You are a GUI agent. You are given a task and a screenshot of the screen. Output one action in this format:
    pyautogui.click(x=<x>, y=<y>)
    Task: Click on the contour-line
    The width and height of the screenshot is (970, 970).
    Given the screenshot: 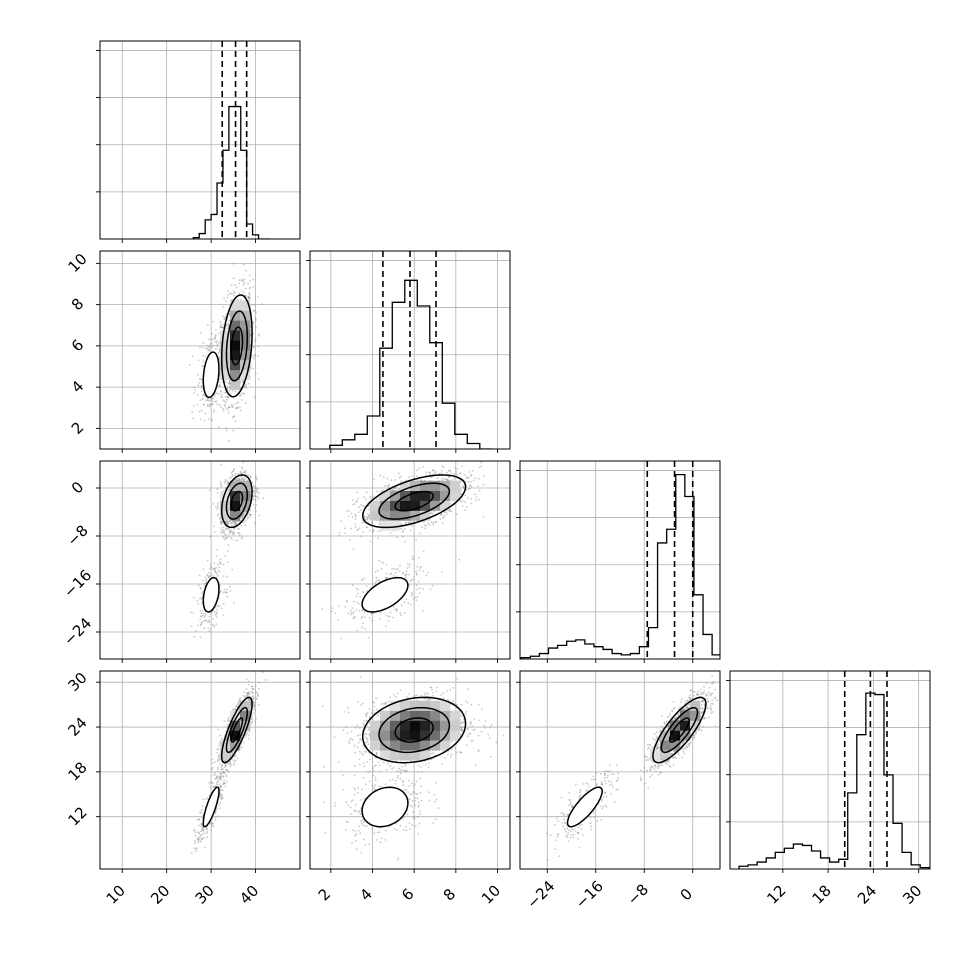 What is the action you would take?
    pyautogui.click(x=211, y=375)
    